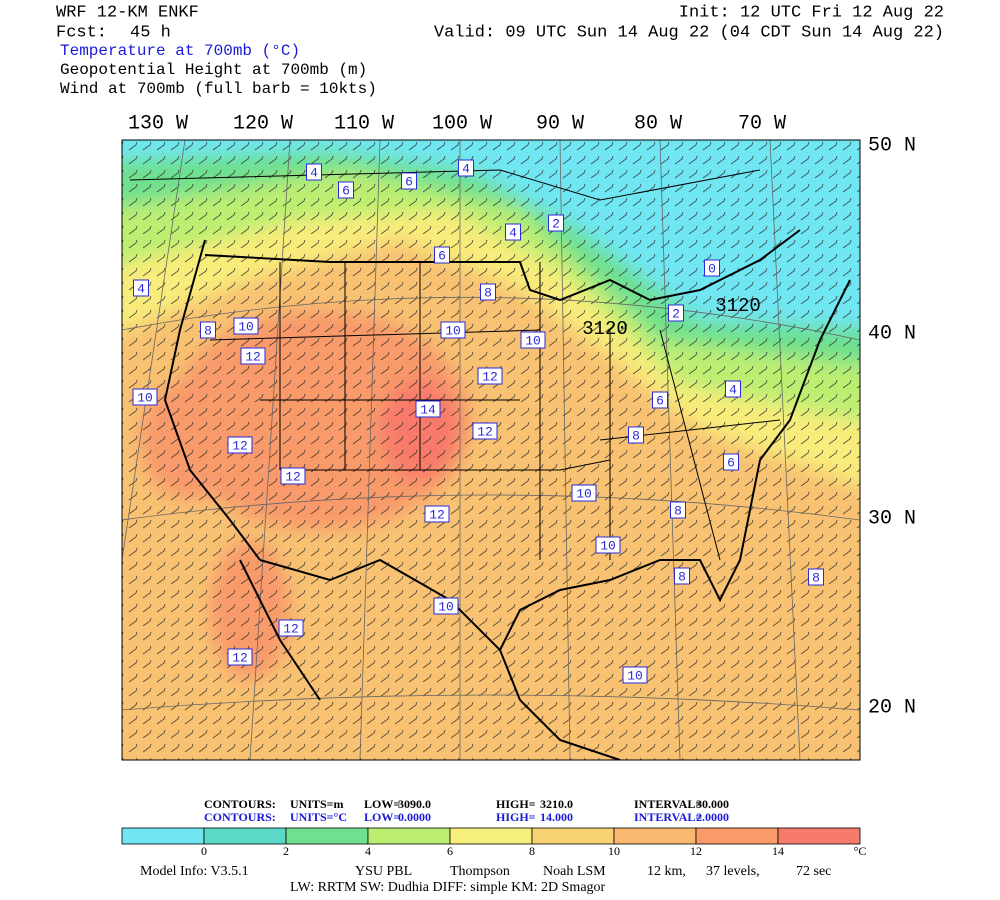 Image resolution: width=1000 pixels, height=900 pixels. Describe the element at coordinates (462, 123) in the screenshot. I see `longitude-label: 100 W` at that location.